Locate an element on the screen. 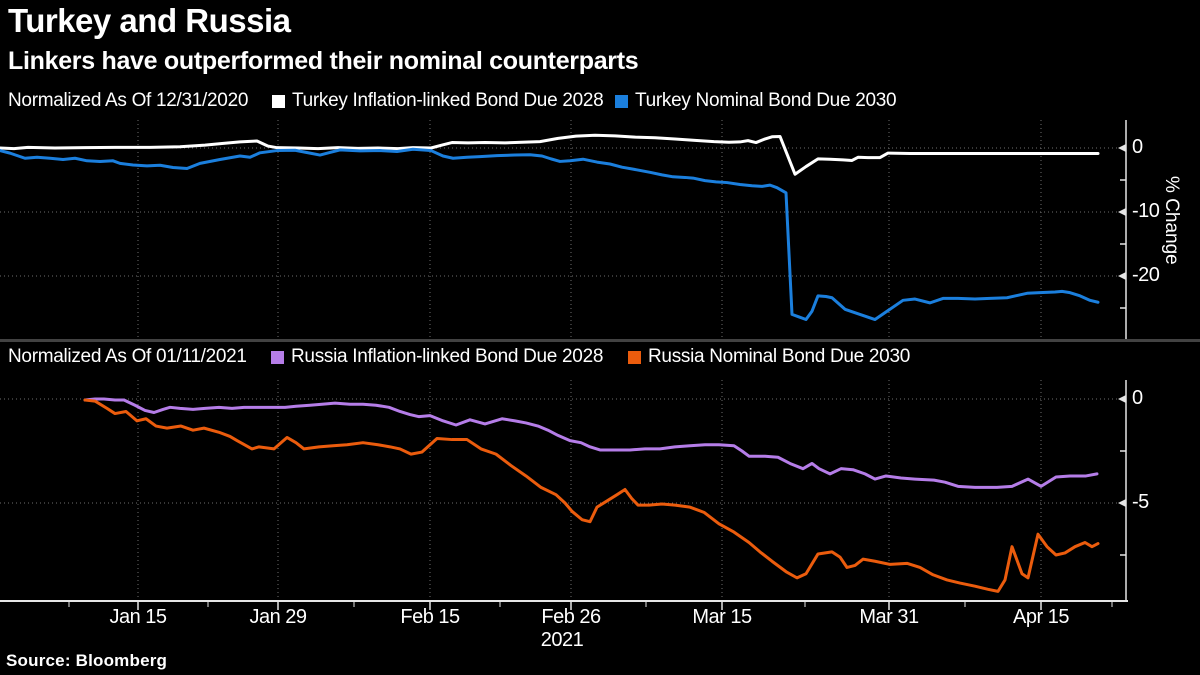 Image resolution: width=1200 pixels, height=675 pixels. x-axis-tick-label: Mar 15 is located at coordinates (722, 617).